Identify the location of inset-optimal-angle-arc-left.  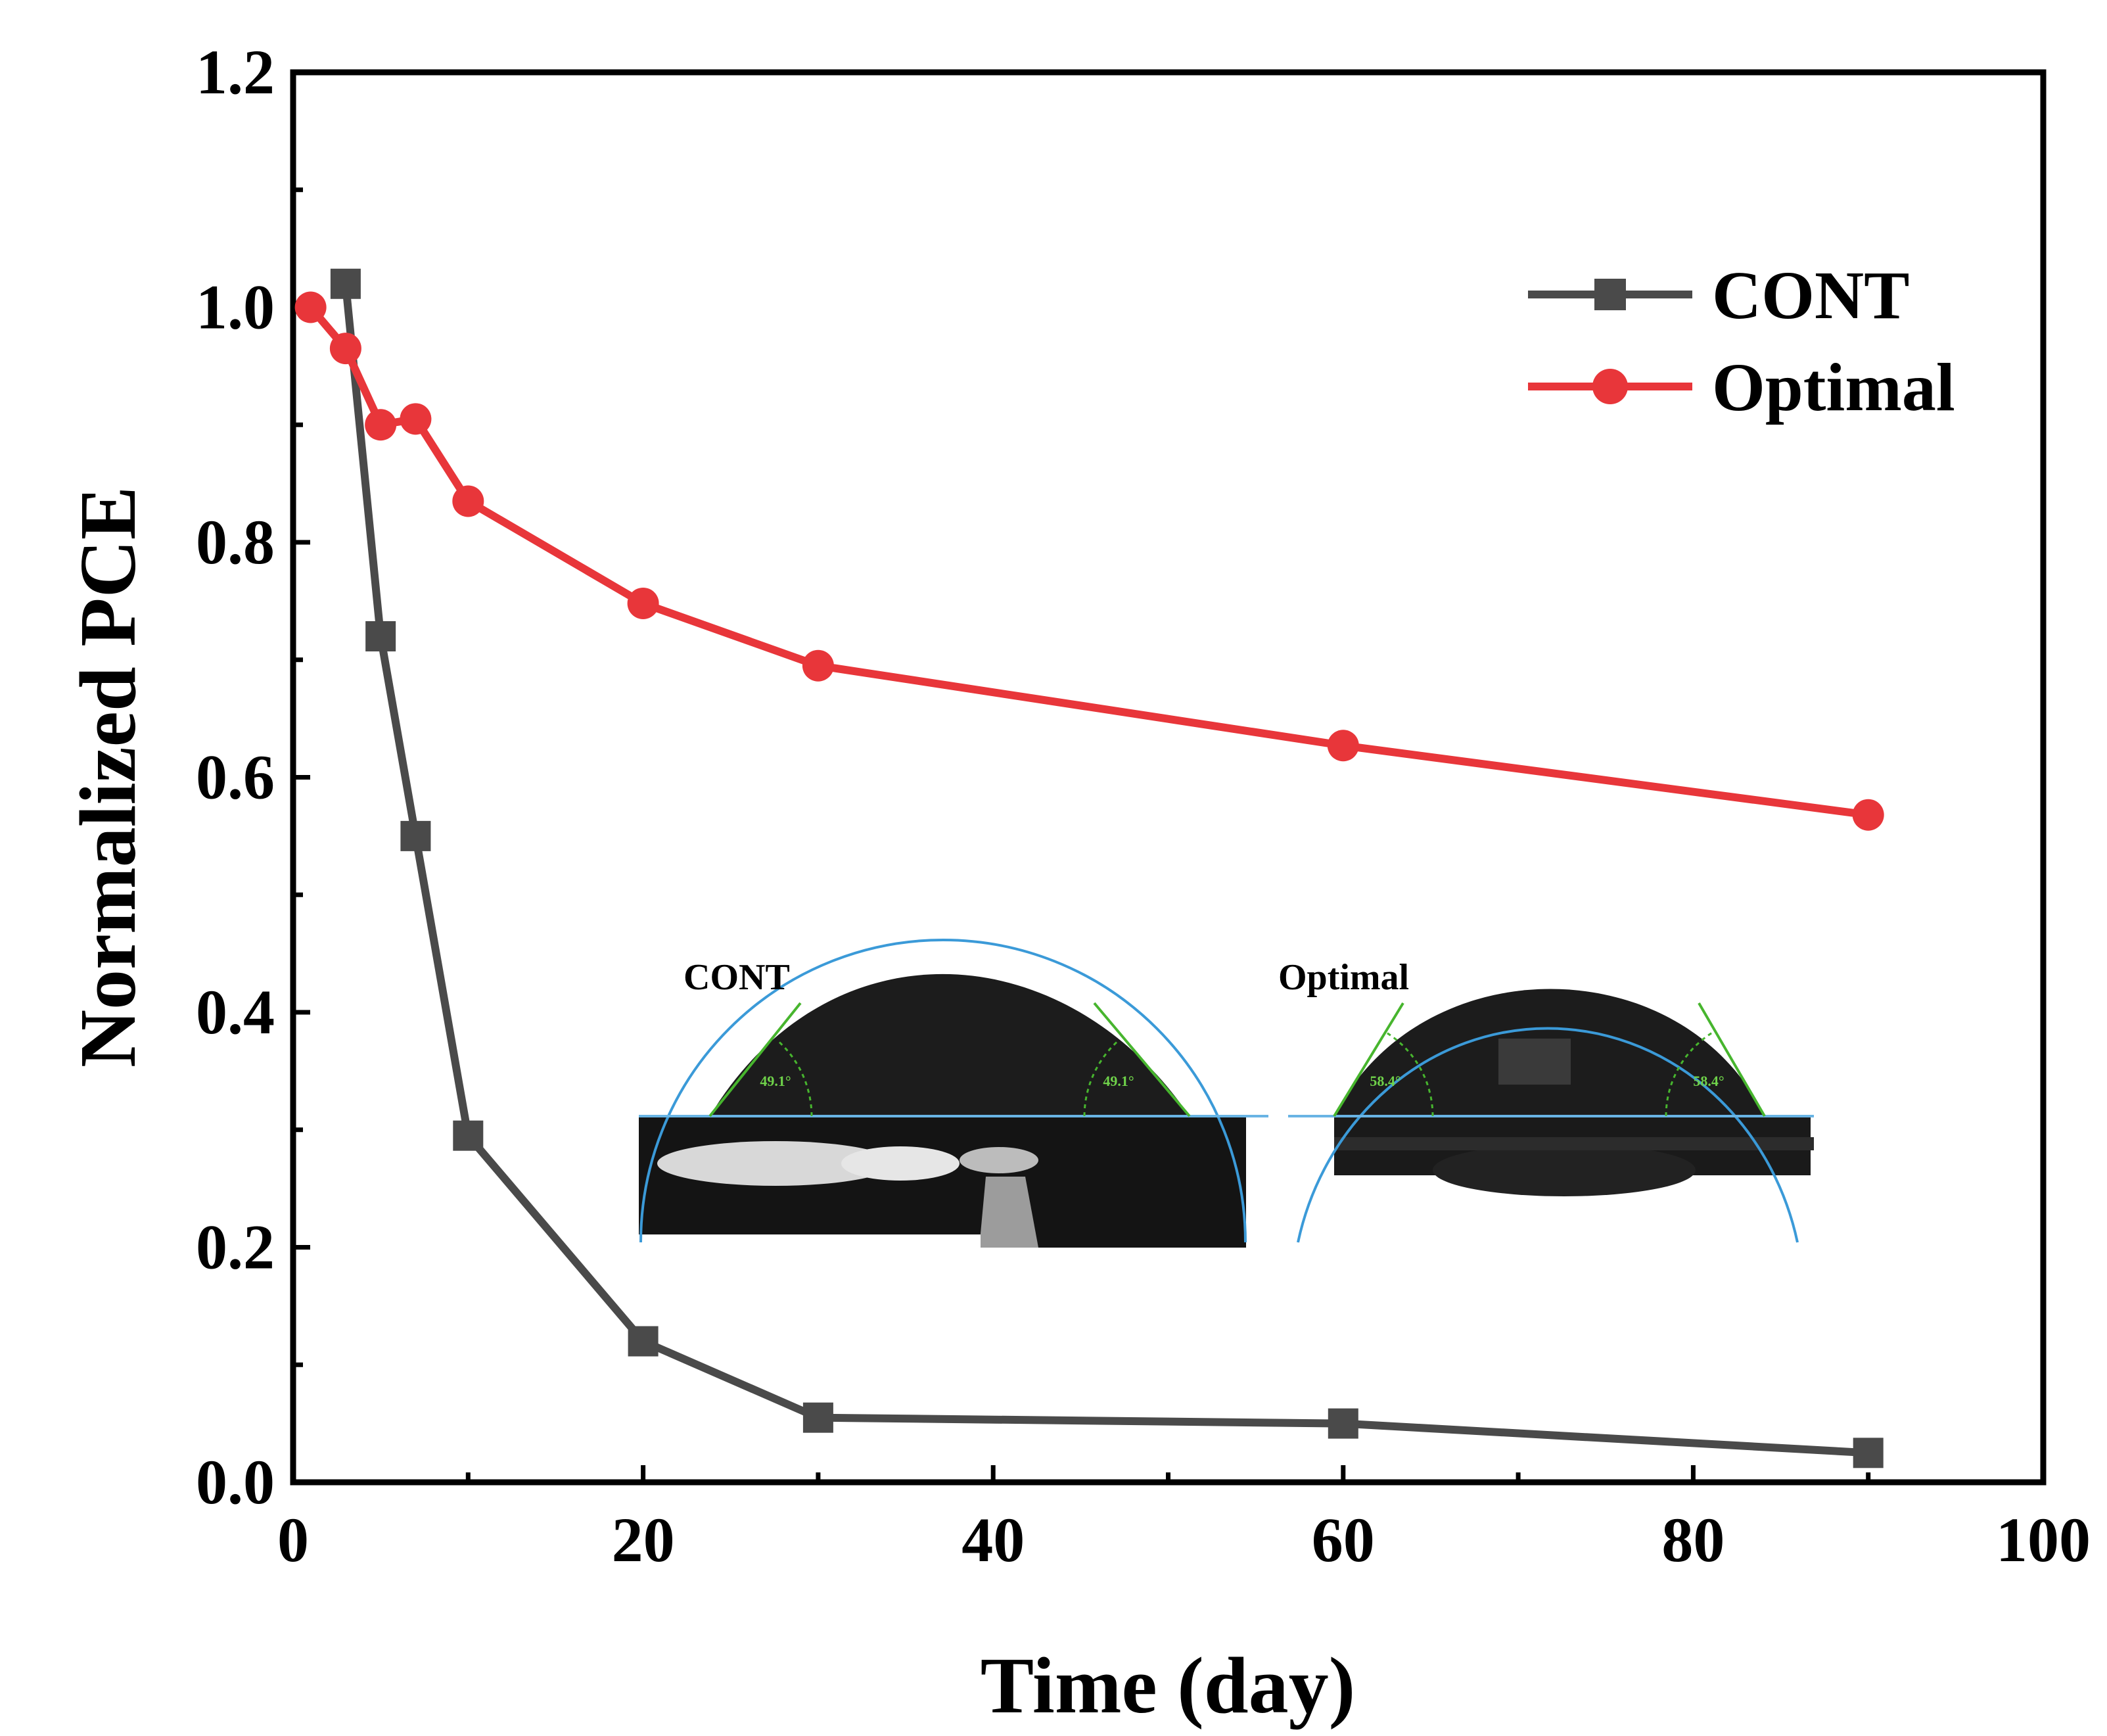
(1410, 1074).